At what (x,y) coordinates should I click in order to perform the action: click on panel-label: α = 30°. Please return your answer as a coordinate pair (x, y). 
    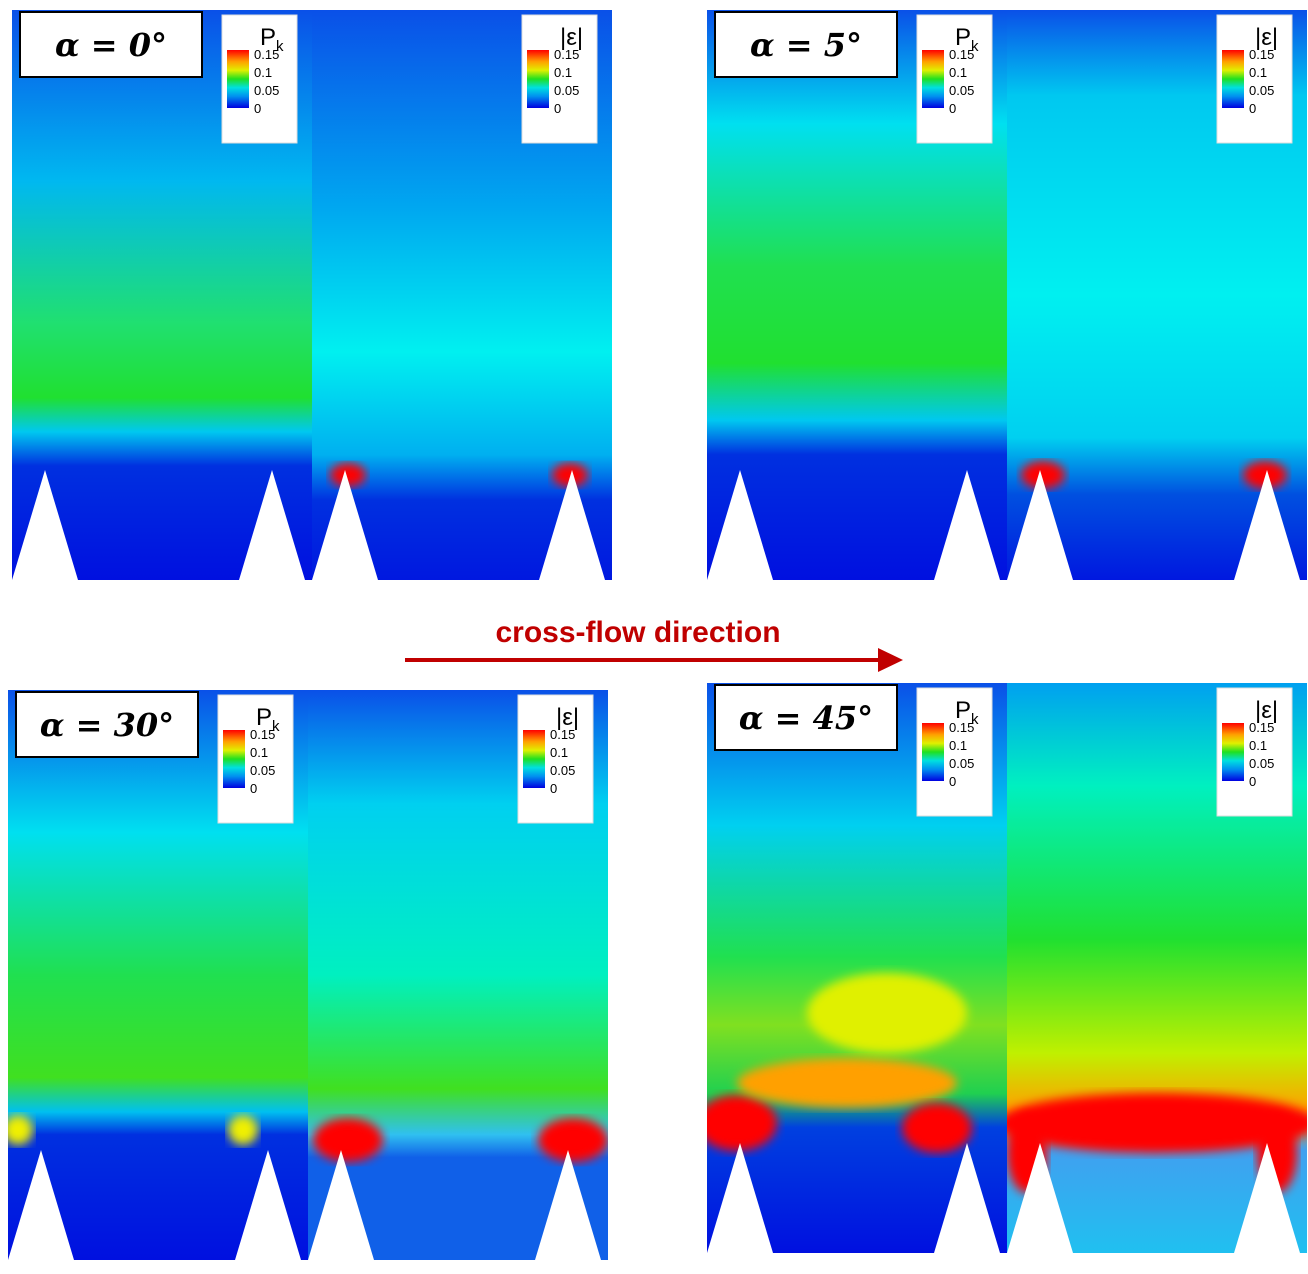
    Looking at the image, I should click on (107, 725).